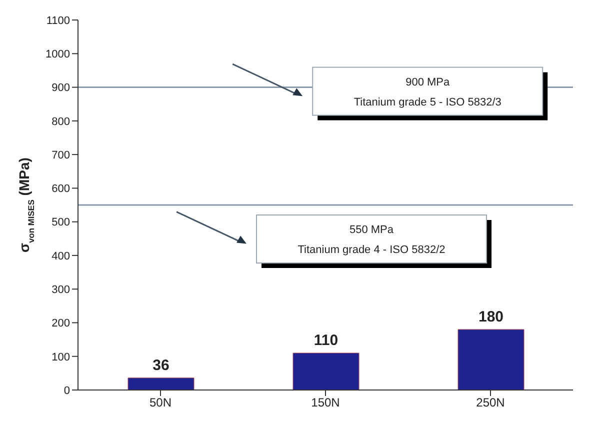 This screenshot has width=589, height=436. What do you see at coordinates (428, 92) in the screenshot?
I see `ref-line-label: 900 MPa Titanium grade 5 - ISO 5832/3` at bounding box center [428, 92].